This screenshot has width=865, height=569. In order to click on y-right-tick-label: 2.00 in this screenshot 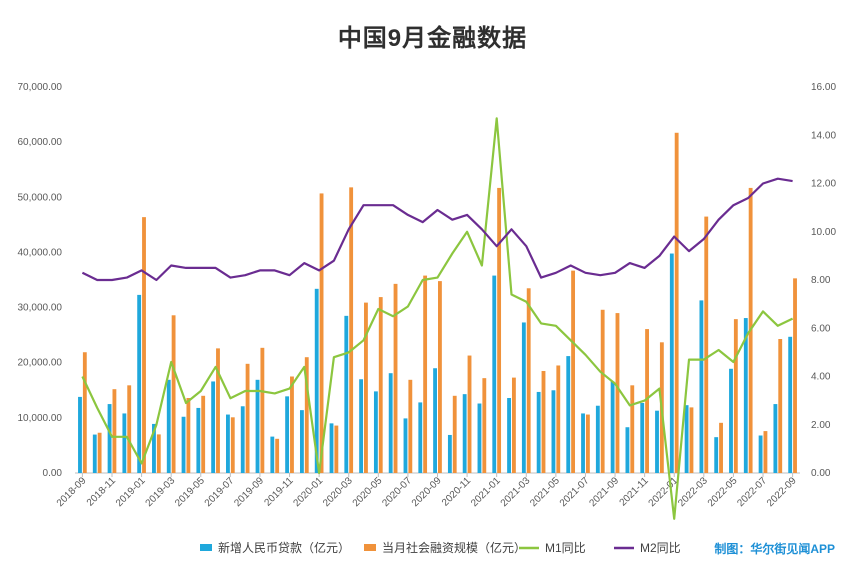, I will do `click(821, 425)`.